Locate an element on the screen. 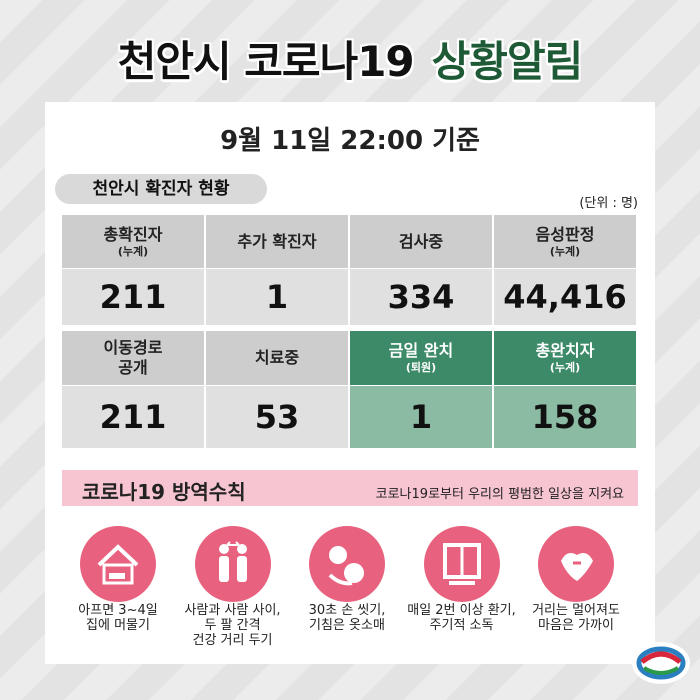 Image resolution: width=700 pixels, height=700 pixels. cell-label: 추가 확진자 is located at coordinates (277, 241).